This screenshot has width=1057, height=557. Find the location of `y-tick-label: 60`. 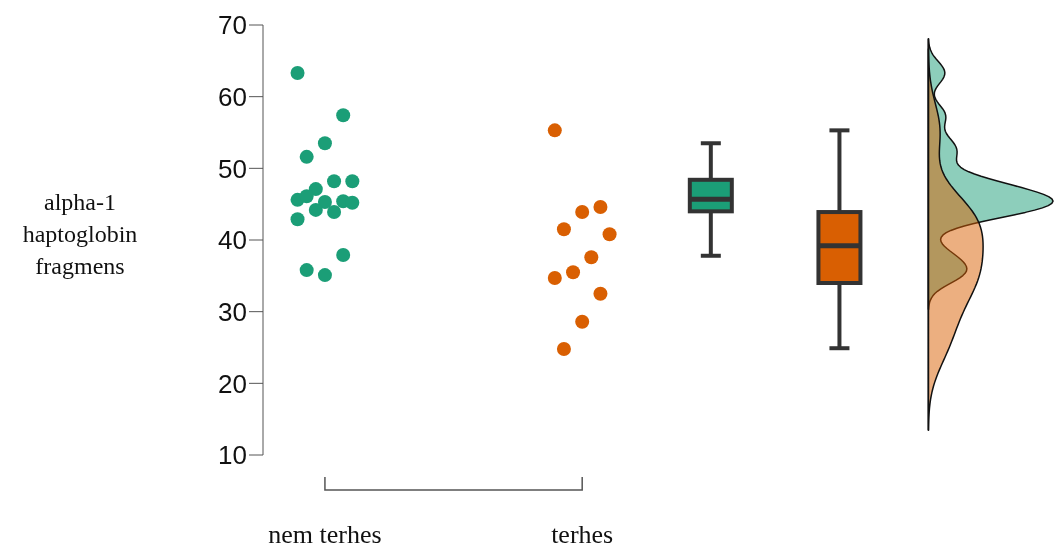

y-tick-label: 60 is located at coordinates (232, 96).